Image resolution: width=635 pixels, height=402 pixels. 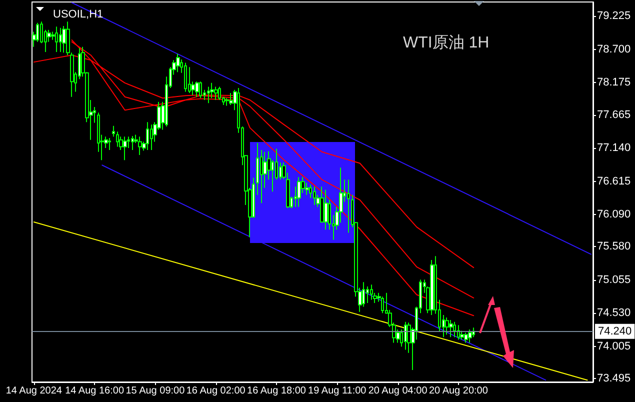 I want to click on x-tick-label: 16 Aug 02:00, so click(x=216, y=391).